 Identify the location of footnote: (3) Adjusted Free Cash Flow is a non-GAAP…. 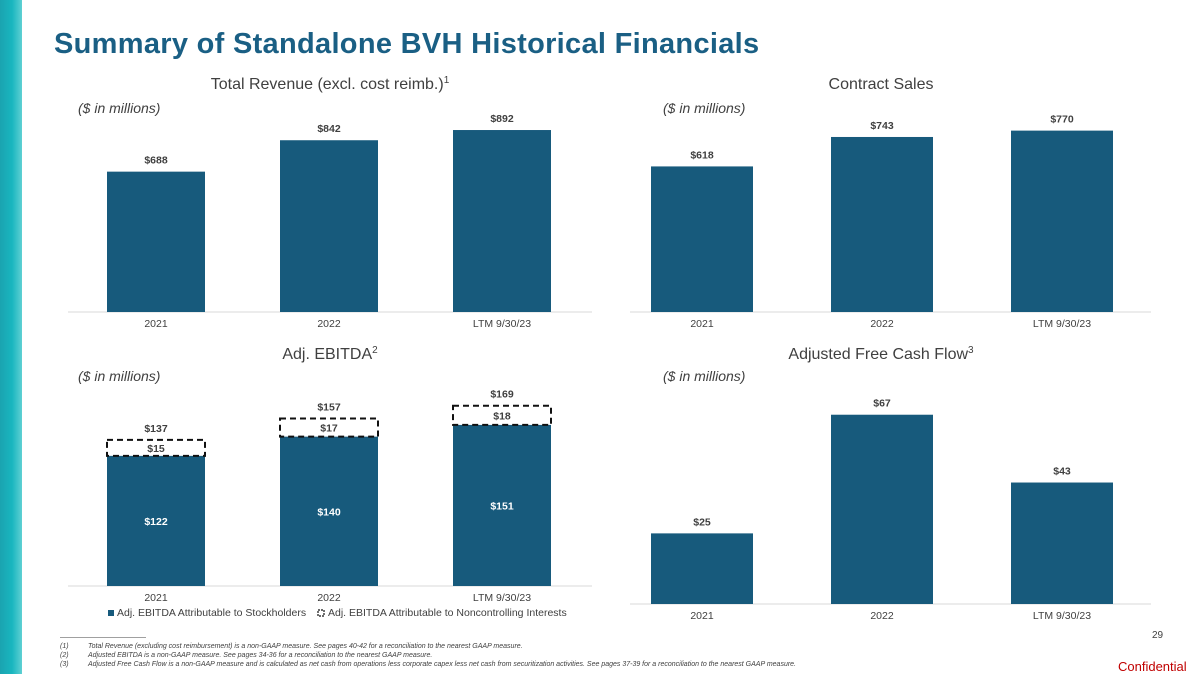
(428, 665).